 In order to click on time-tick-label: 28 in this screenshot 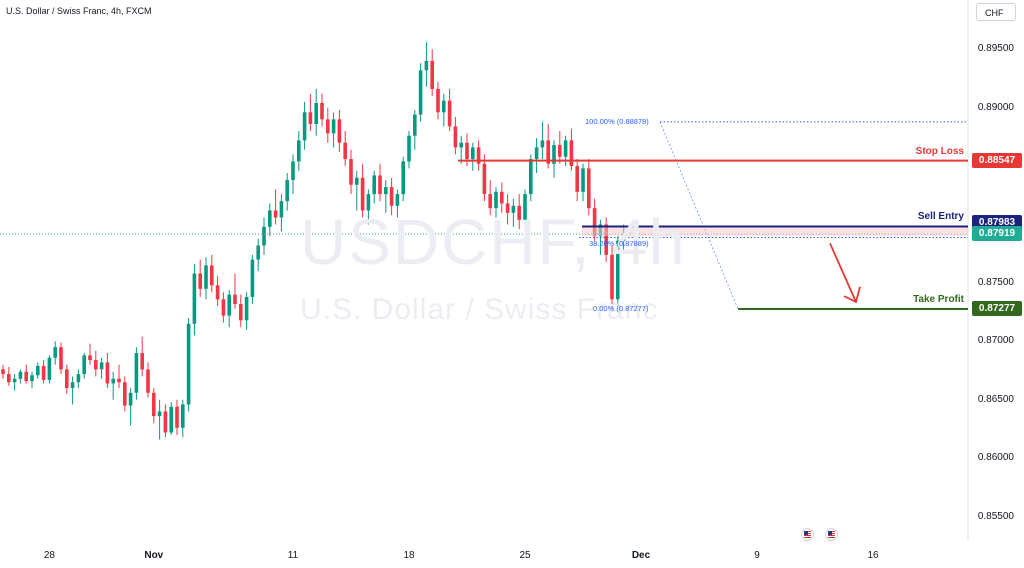, I will do `click(49, 555)`.